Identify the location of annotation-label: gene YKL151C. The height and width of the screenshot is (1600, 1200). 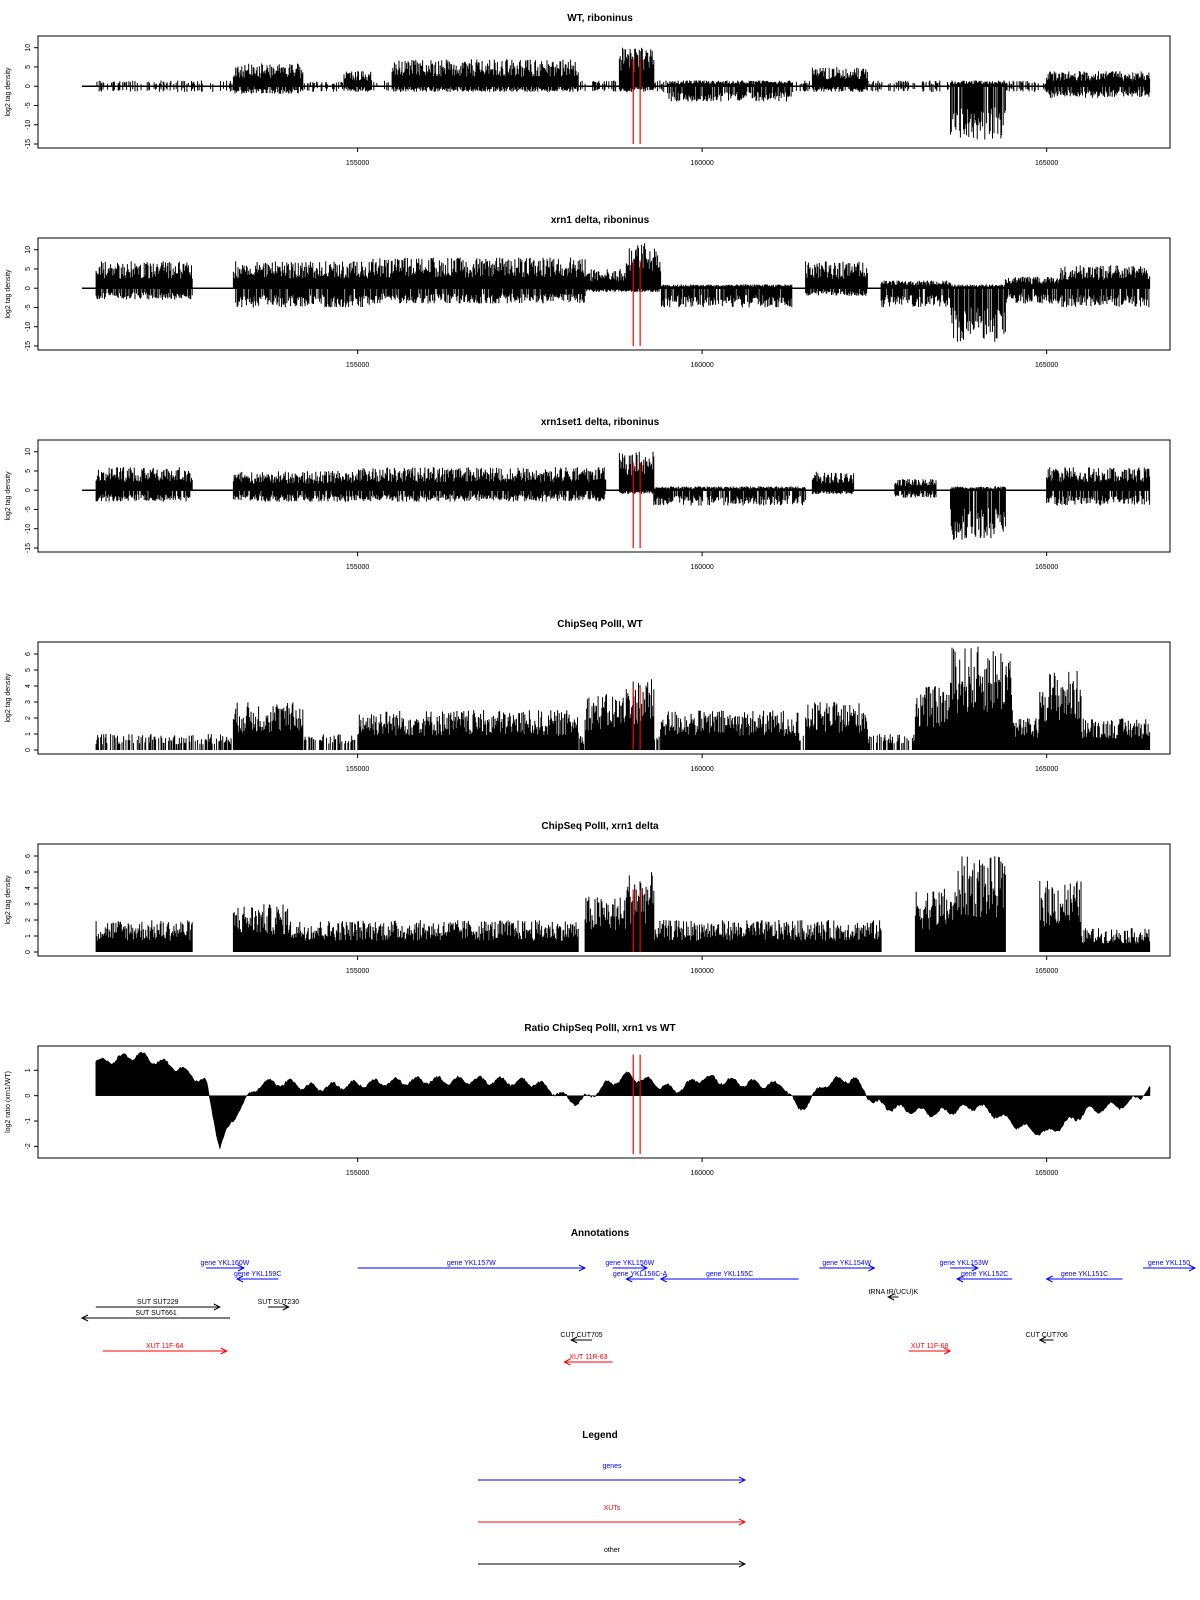
(1084, 1274).